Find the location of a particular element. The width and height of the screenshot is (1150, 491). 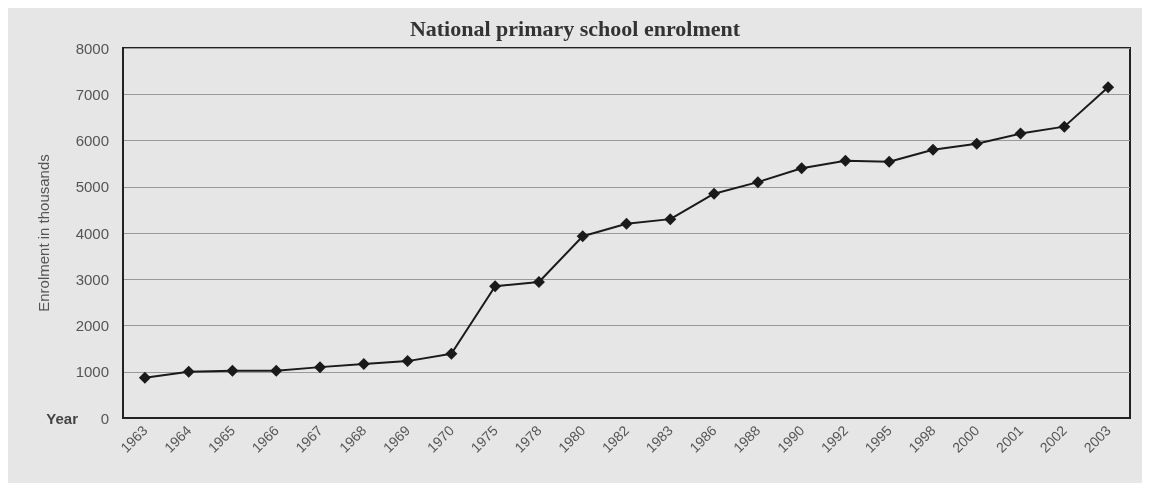

y-tick-label: 1000 is located at coordinates (92, 372).